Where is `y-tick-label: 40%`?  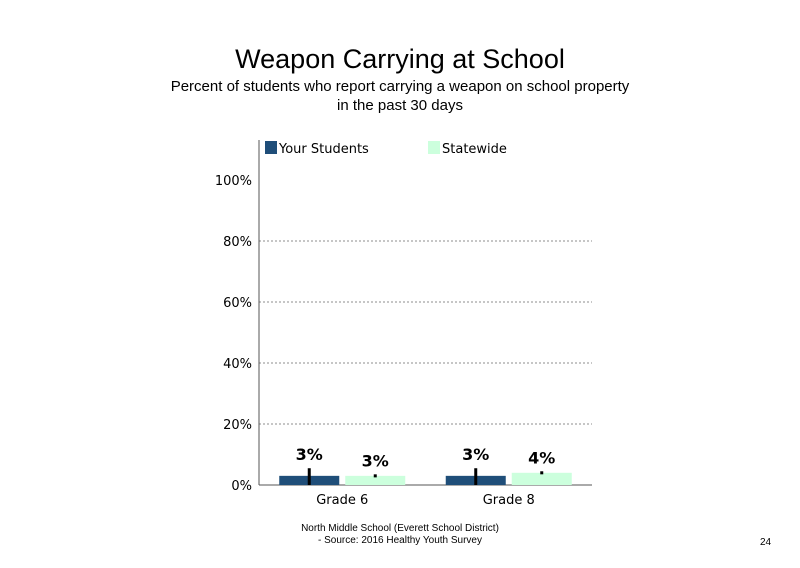
y-tick-label: 40% is located at coordinates (237, 364).